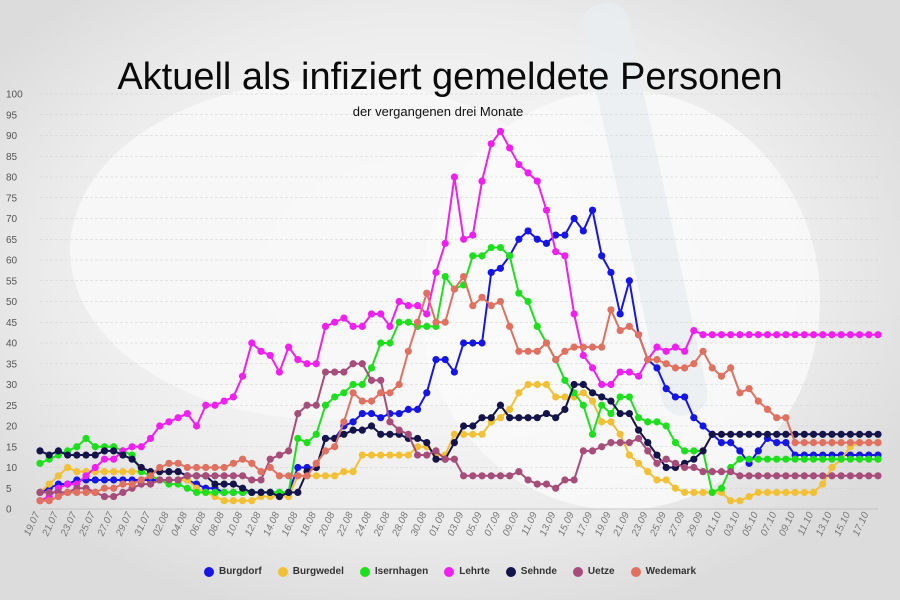 This screenshot has height=600, width=900. Describe the element at coordinates (593, 571) in the screenshot. I see `legend-item-uetze: Uetze` at that location.